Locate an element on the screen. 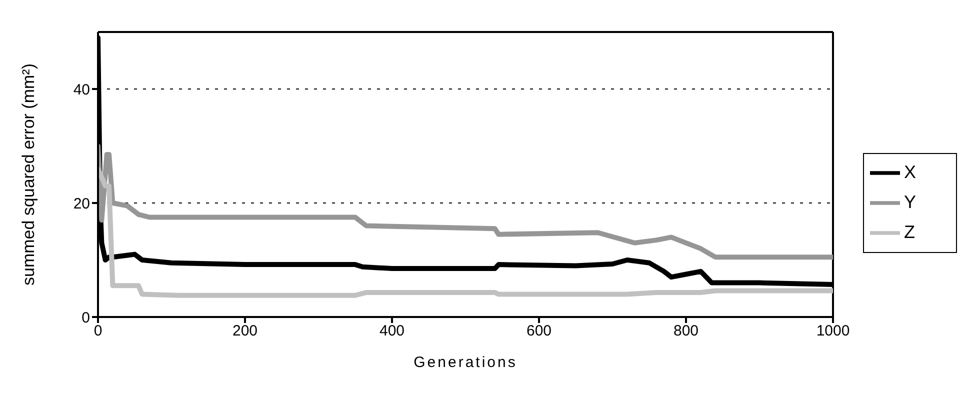 The image size is (975, 405). y-axis-title: summed squared error (mm²) is located at coordinates (28, 175).